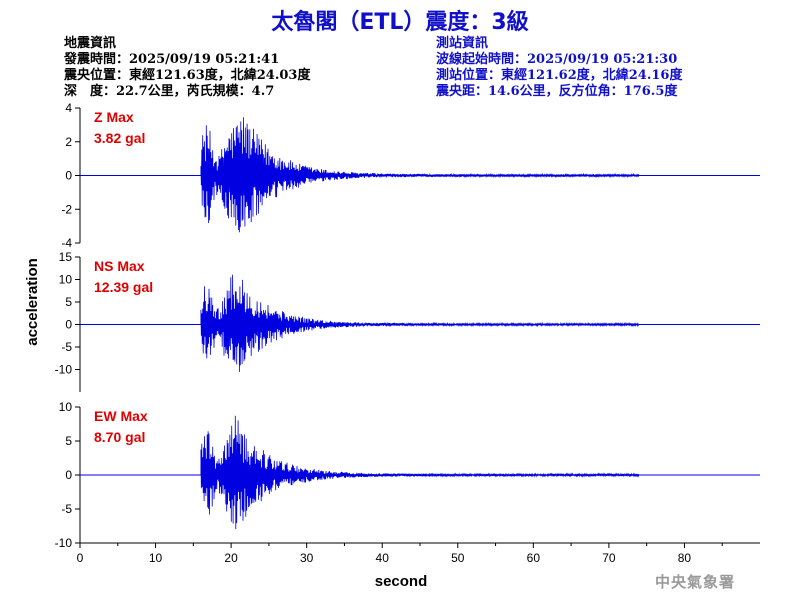  Describe the element at coordinates (559, 75) in the screenshot. I see `station-location: 測站位置：東經121.62度，北緯24.16度` at that location.